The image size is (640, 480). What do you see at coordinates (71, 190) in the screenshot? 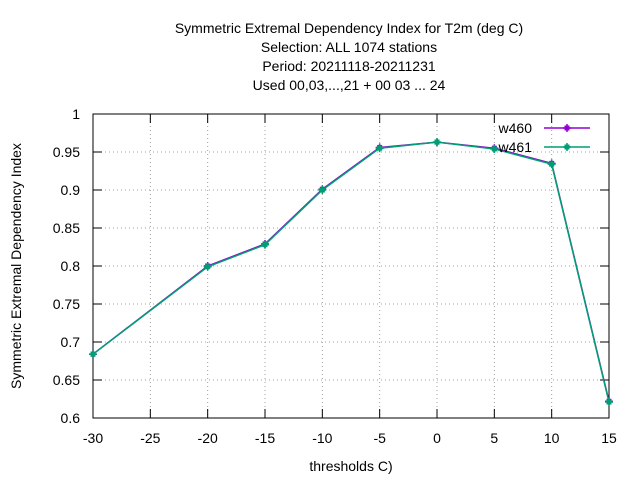
I see `y-tick-label: 0.9` at bounding box center [71, 190].